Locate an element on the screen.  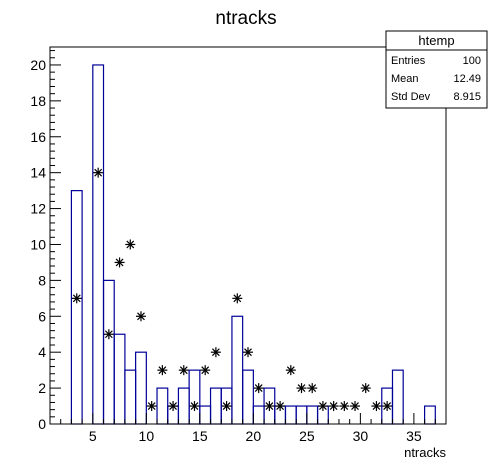
y-tick-label: 12 is located at coordinates (38, 209).